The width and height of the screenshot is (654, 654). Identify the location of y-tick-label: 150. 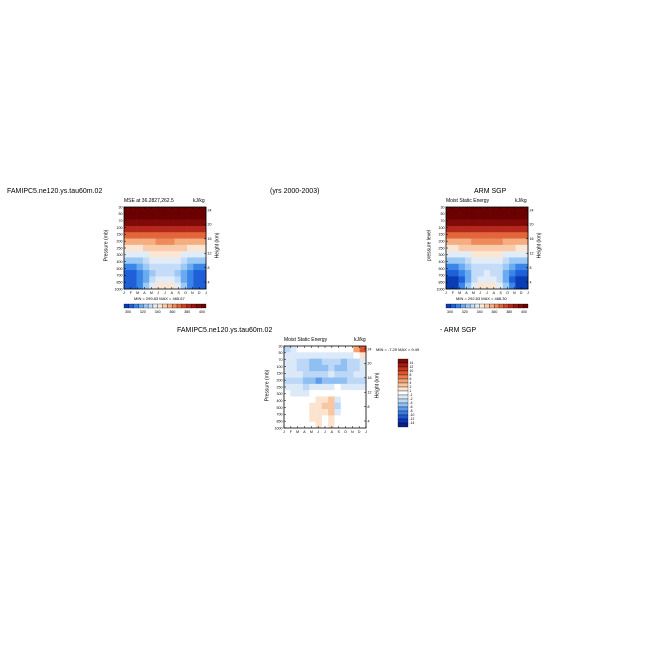
(280, 374).